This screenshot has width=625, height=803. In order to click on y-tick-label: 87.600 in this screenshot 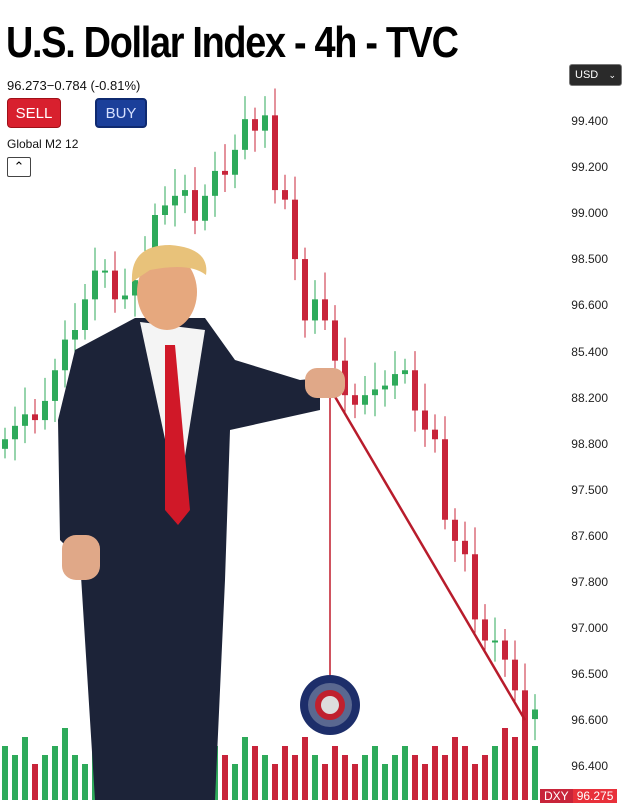, I will do `click(589, 535)`.